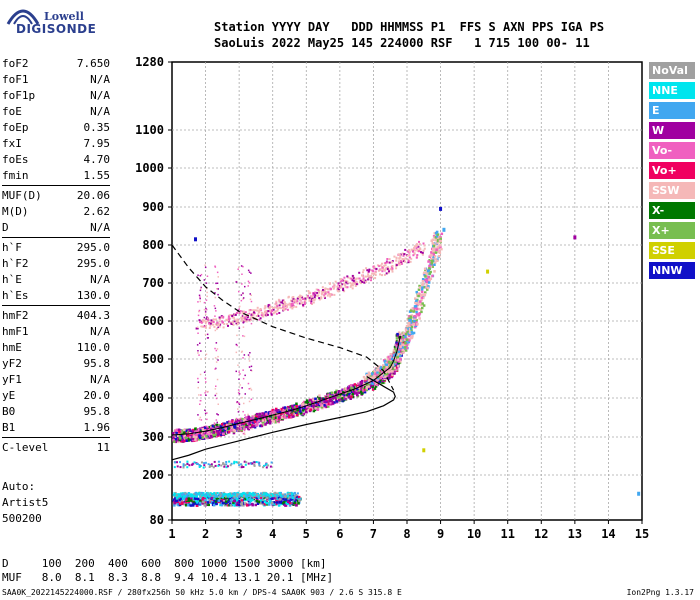 This screenshot has height=600, width=700. Describe the element at coordinates (672, 210) in the screenshot. I see `legend-item-x-: X-` at that location.